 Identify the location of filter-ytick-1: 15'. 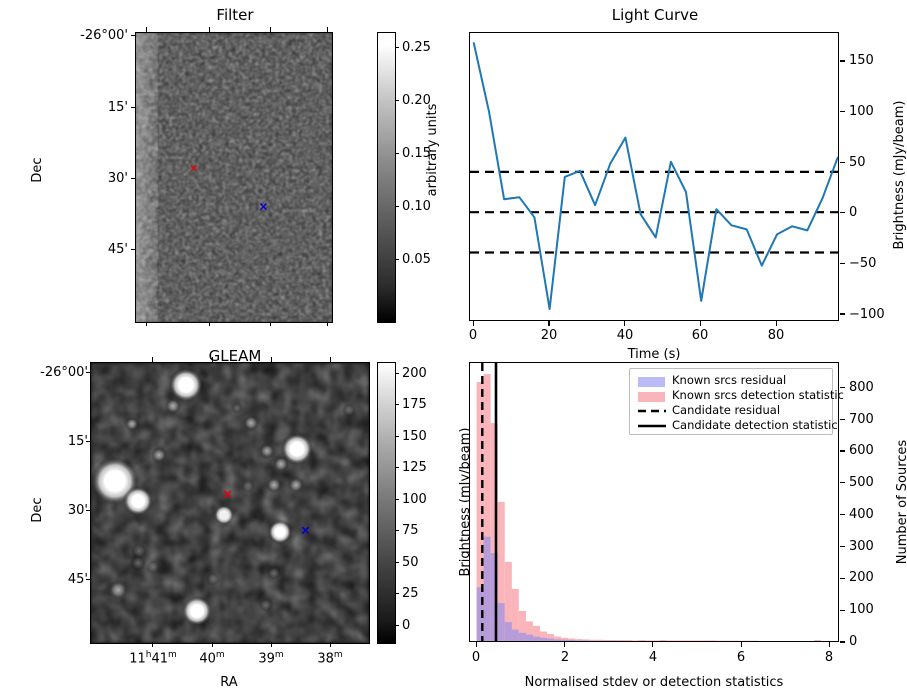
(117, 107).